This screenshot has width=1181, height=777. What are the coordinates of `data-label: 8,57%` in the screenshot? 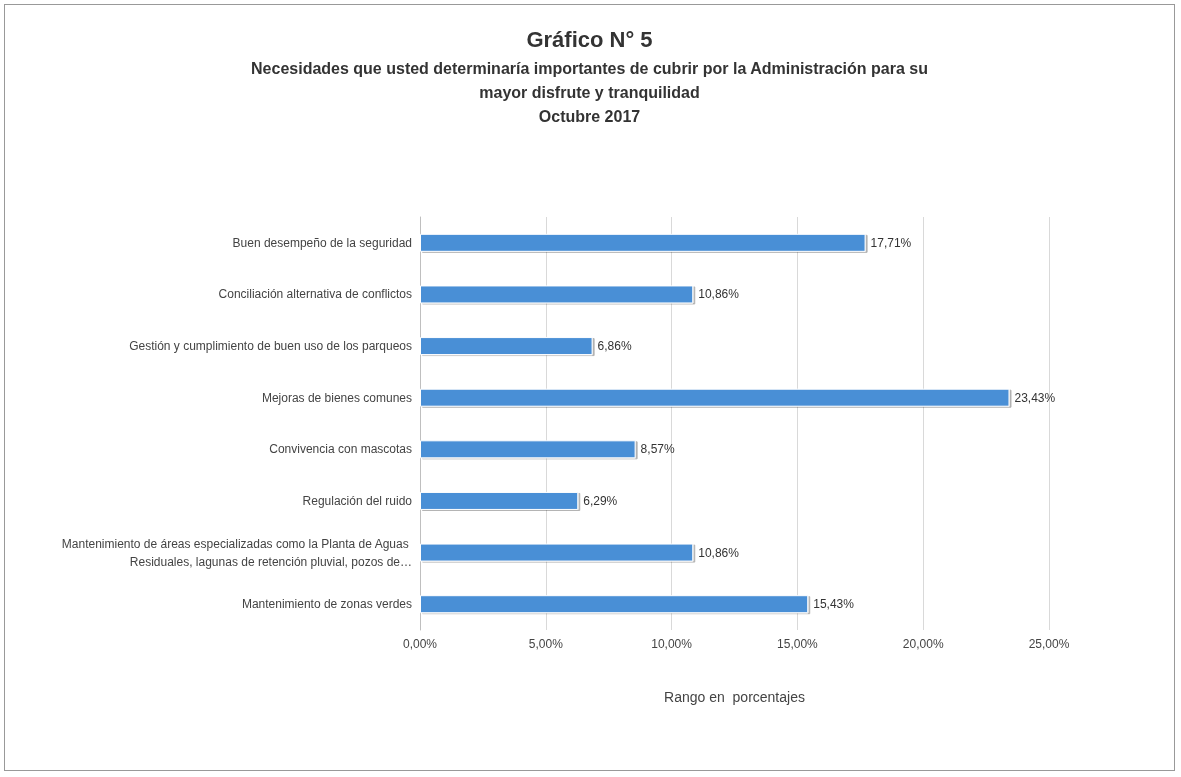 It's located at (657, 449).